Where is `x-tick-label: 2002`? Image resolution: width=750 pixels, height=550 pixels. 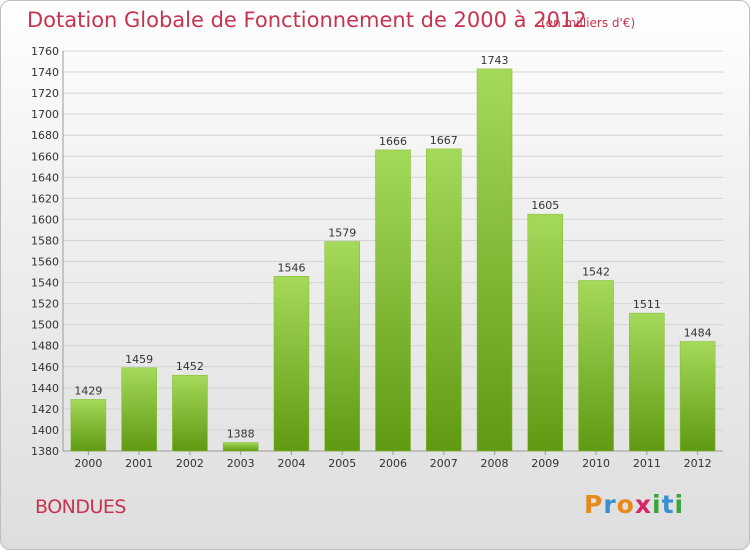 x-tick-label: 2002 is located at coordinates (190, 463).